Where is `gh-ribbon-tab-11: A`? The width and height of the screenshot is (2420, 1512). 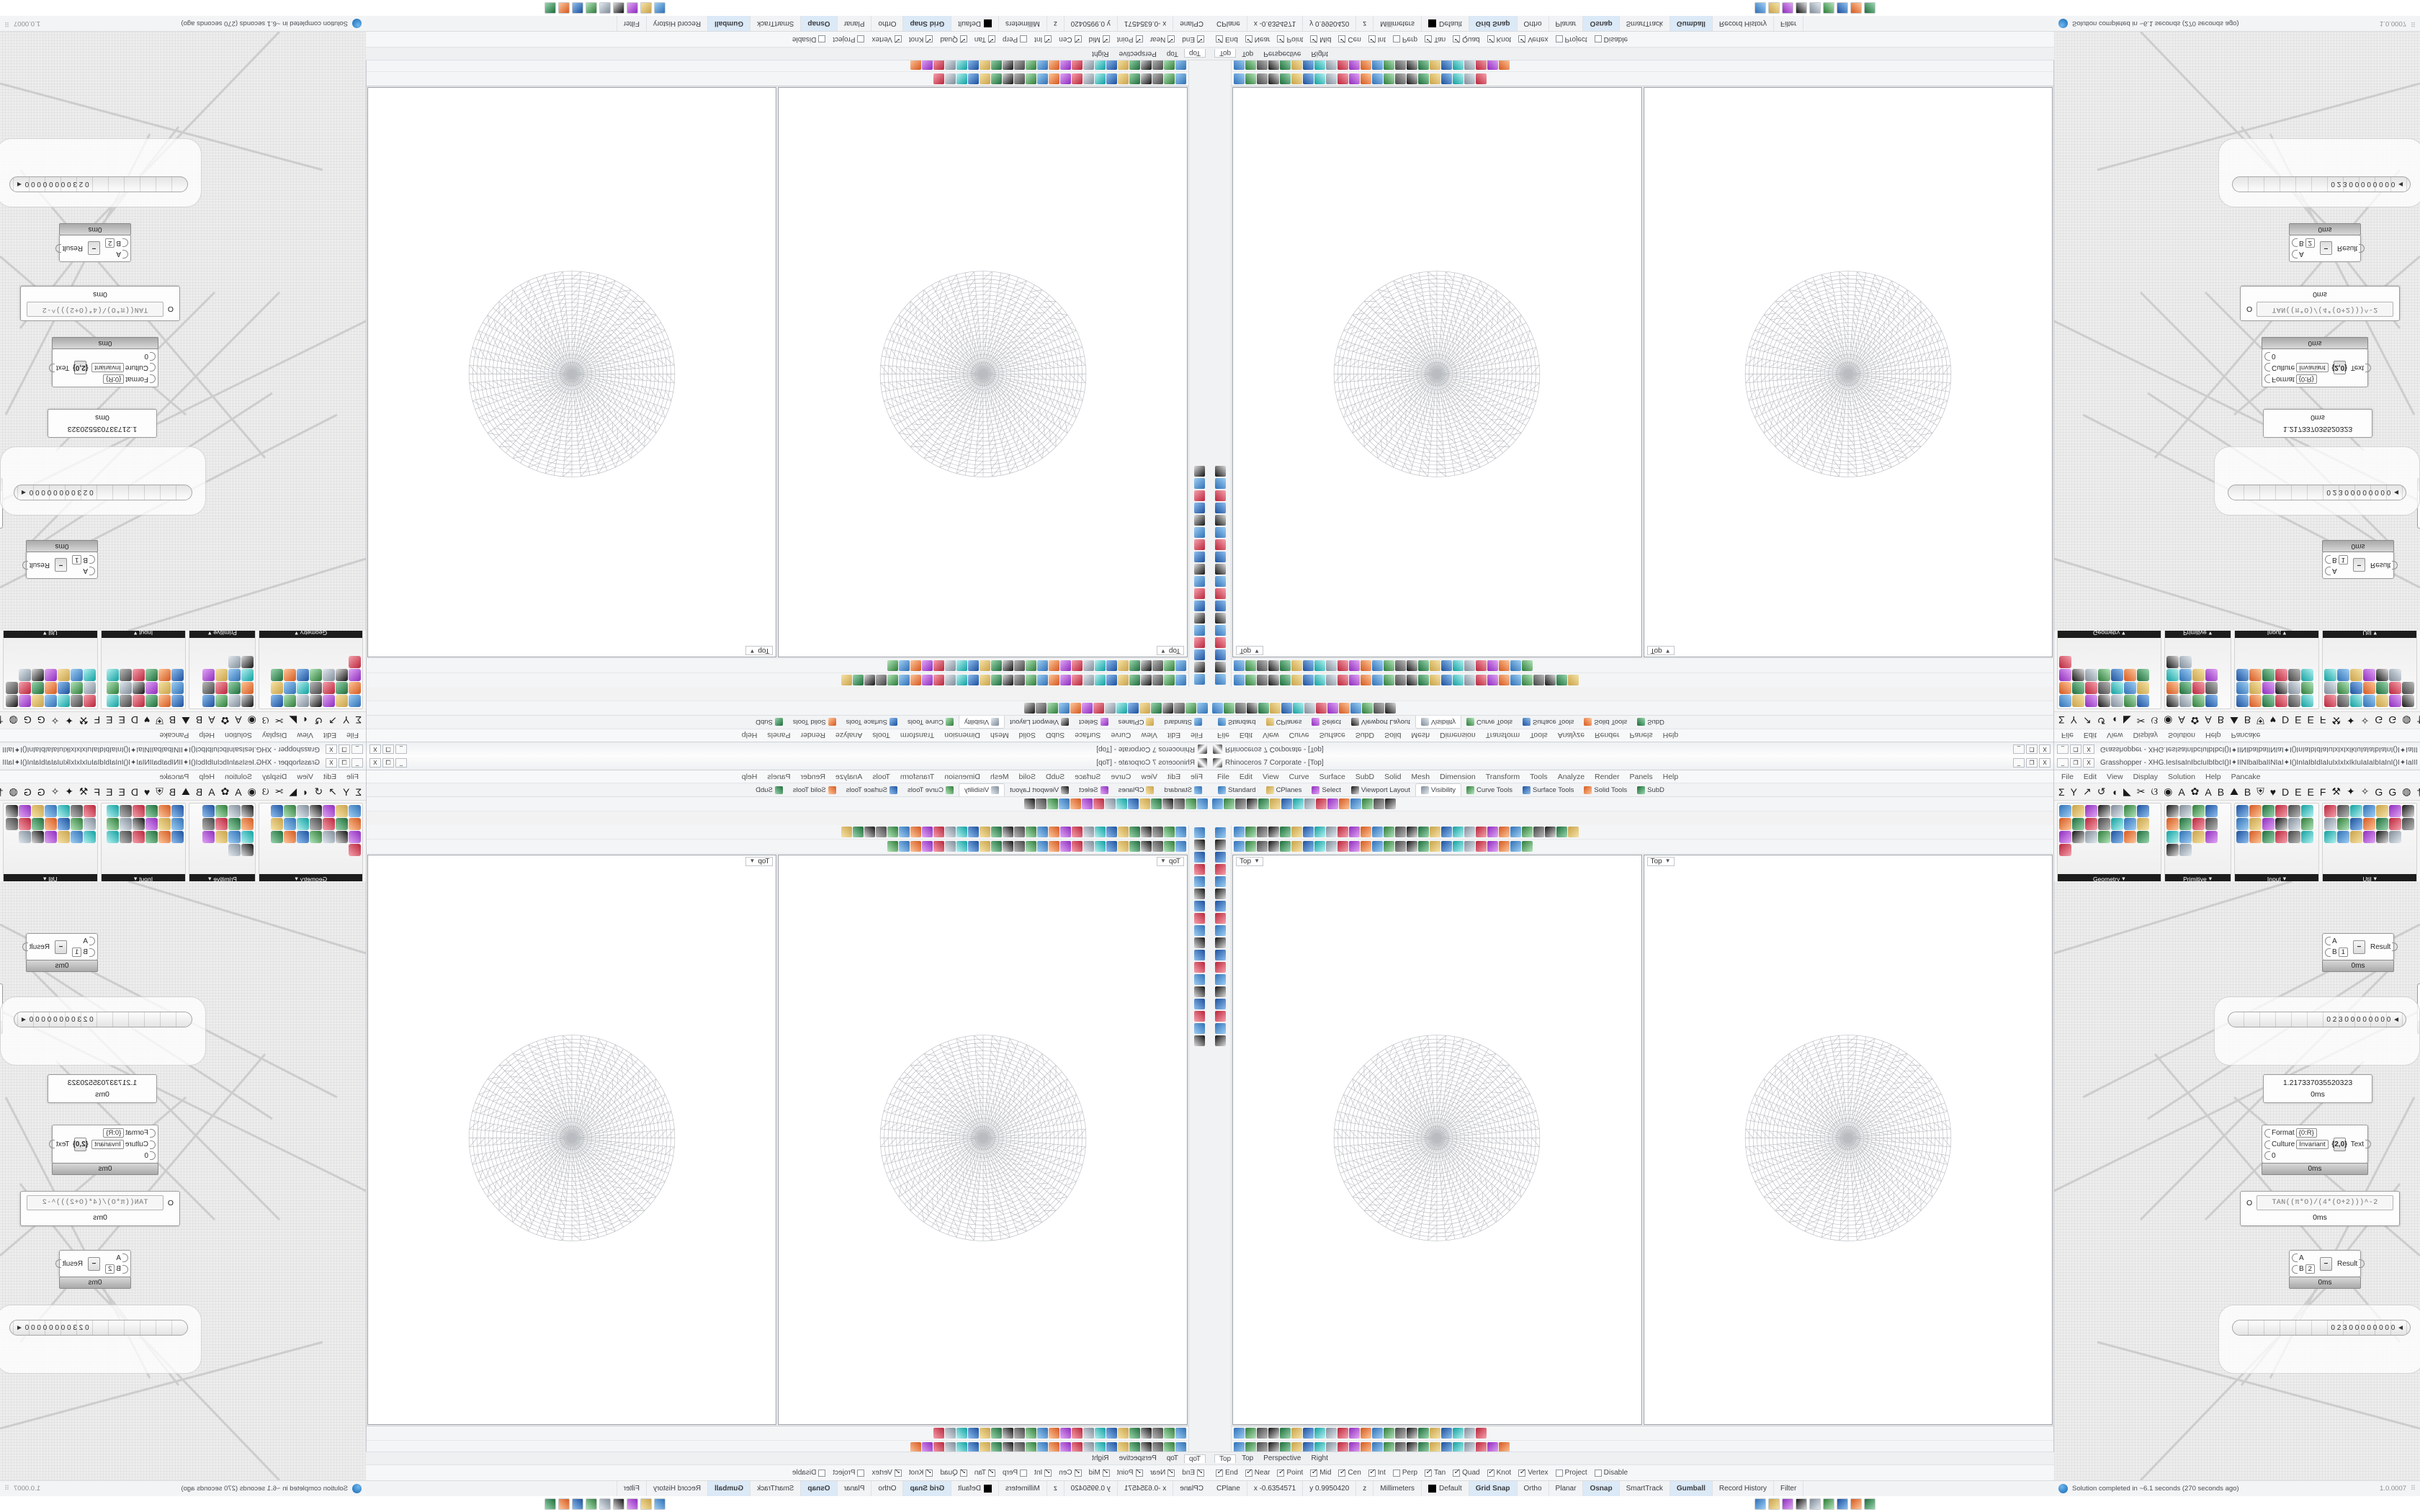 gh-ribbon-tab-11: A is located at coordinates (211, 720).